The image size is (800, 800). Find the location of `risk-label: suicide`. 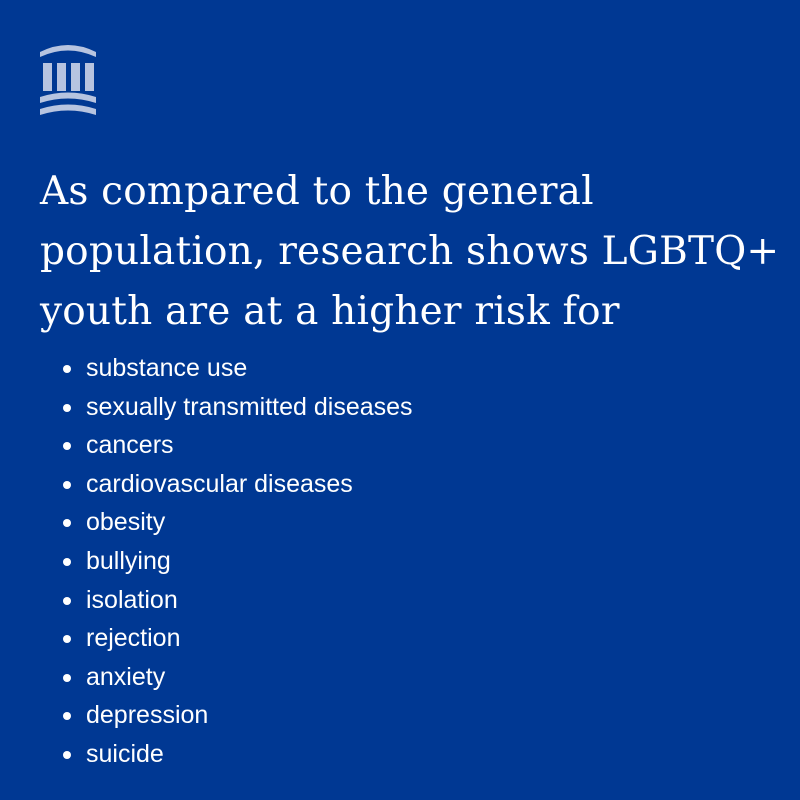

risk-label: suicide is located at coordinates (125, 753).